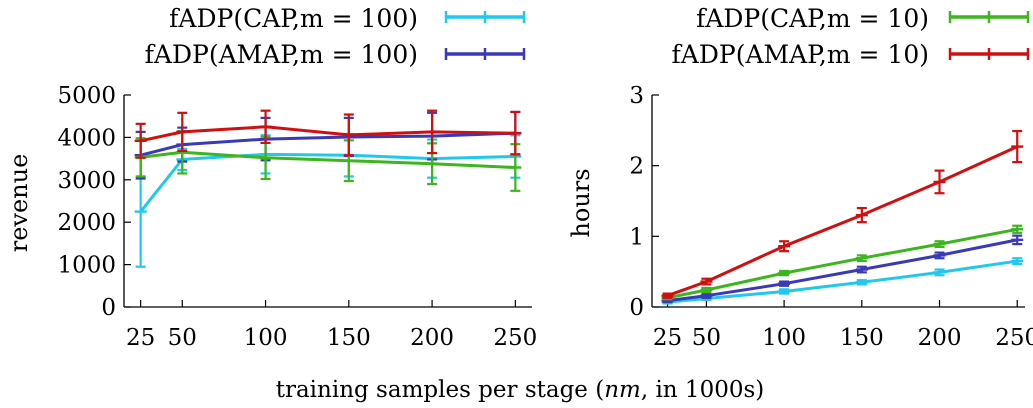 This screenshot has height=408, width=1033. I want to click on y-tick-label: 3, so click(636, 96).